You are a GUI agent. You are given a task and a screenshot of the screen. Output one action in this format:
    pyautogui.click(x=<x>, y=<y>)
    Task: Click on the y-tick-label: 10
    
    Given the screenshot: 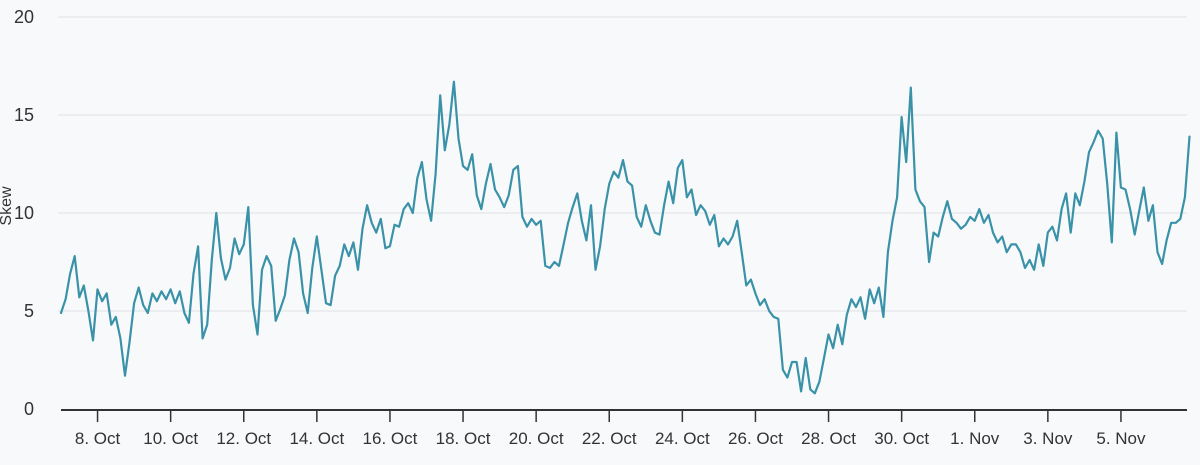 What is the action you would take?
    pyautogui.click(x=24, y=213)
    